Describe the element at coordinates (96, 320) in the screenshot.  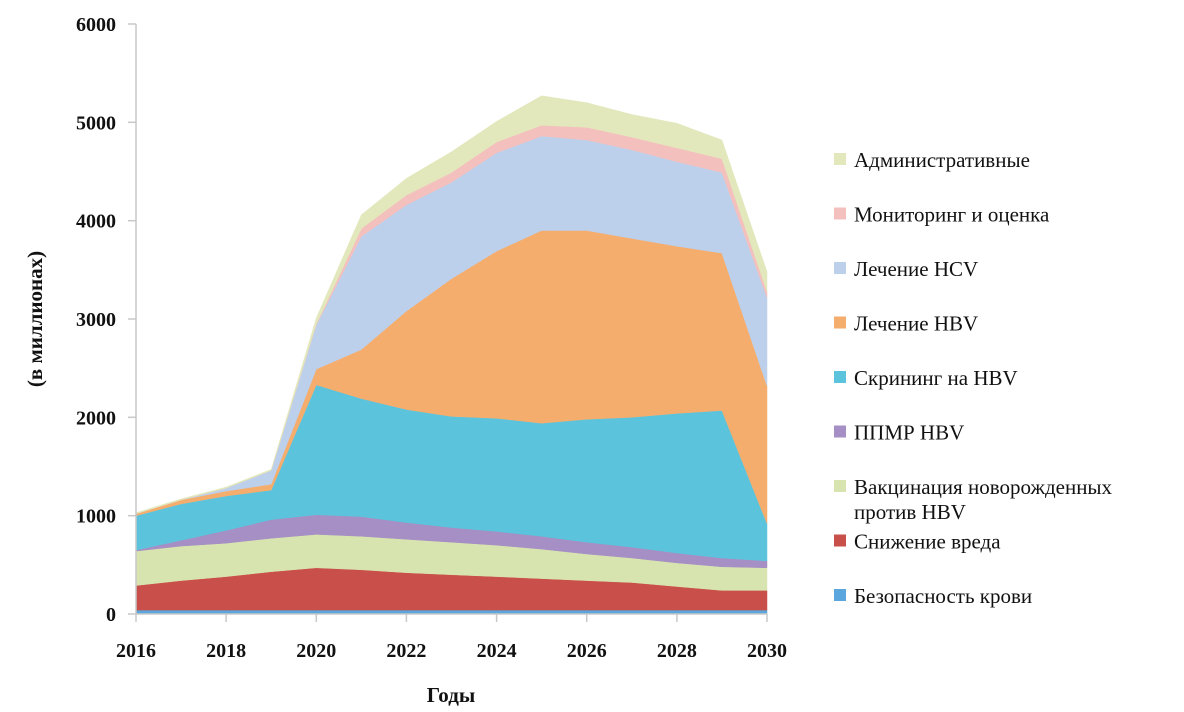
I see `y-tick-label-3000: 3000` at that location.